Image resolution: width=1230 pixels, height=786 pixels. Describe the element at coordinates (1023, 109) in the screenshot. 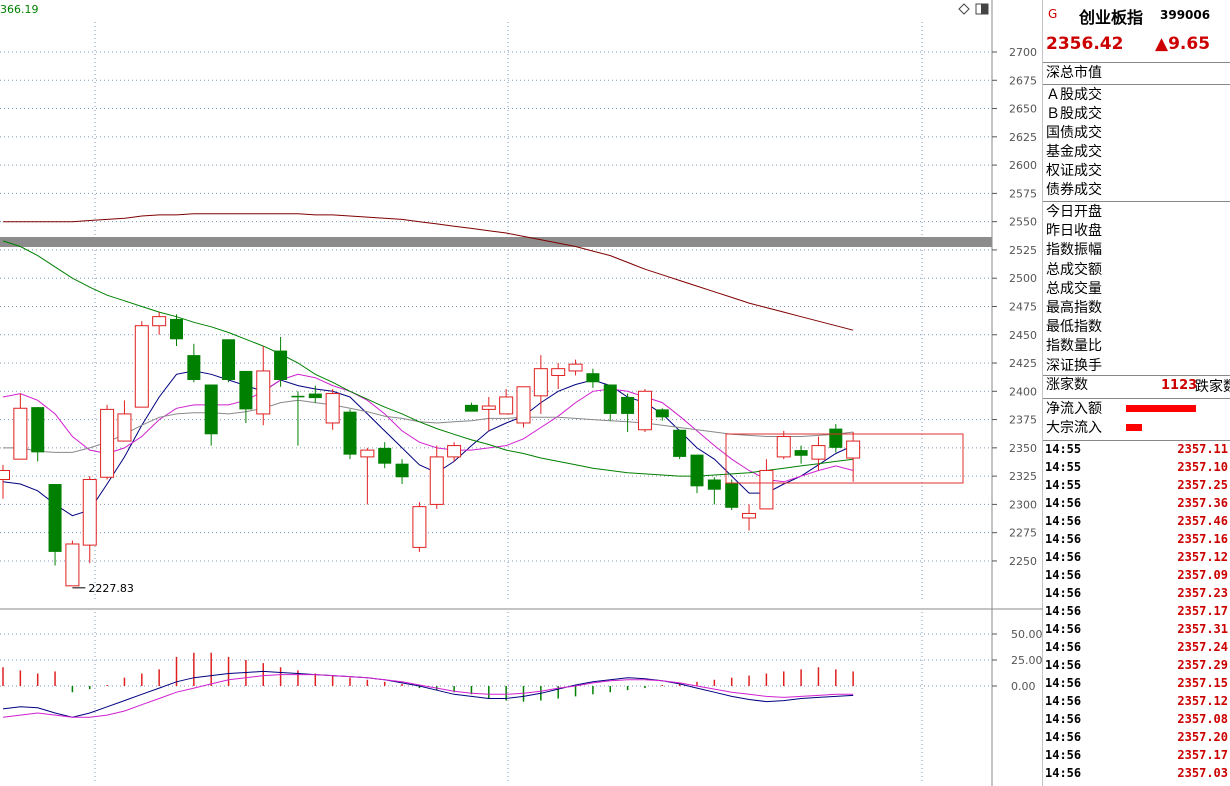

I see `ytick-label: 2650` at that location.